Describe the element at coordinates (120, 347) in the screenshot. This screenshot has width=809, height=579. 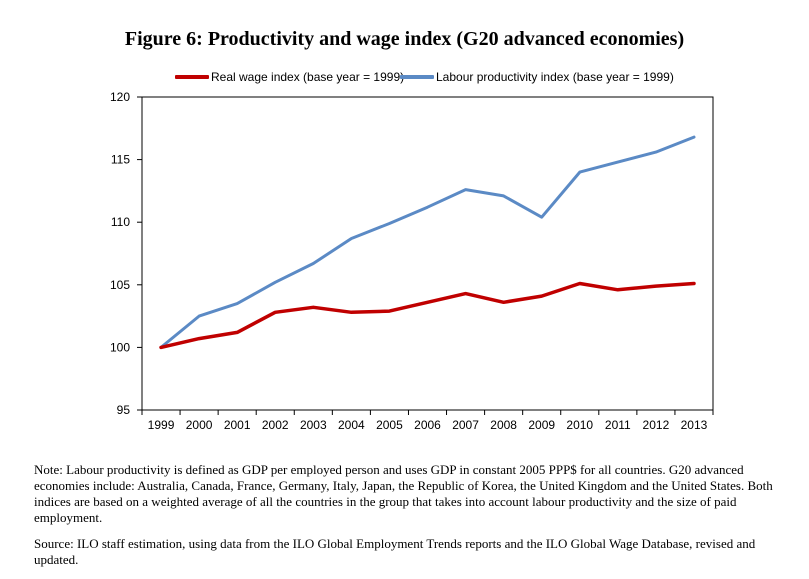
I see `y-tick-label: 100` at that location.